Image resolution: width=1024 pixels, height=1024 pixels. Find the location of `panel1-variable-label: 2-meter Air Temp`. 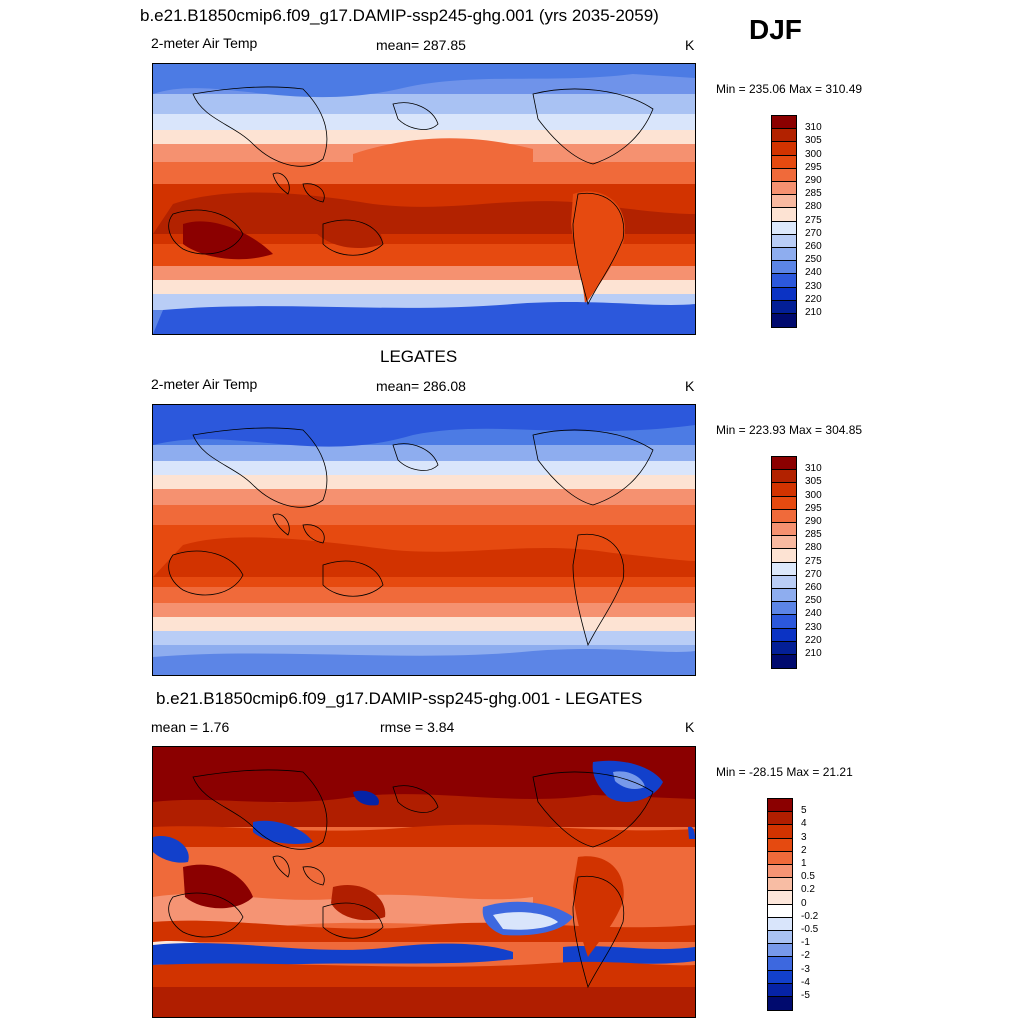

panel1-variable-label: 2-meter Air Temp is located at coordinates (204, 43).